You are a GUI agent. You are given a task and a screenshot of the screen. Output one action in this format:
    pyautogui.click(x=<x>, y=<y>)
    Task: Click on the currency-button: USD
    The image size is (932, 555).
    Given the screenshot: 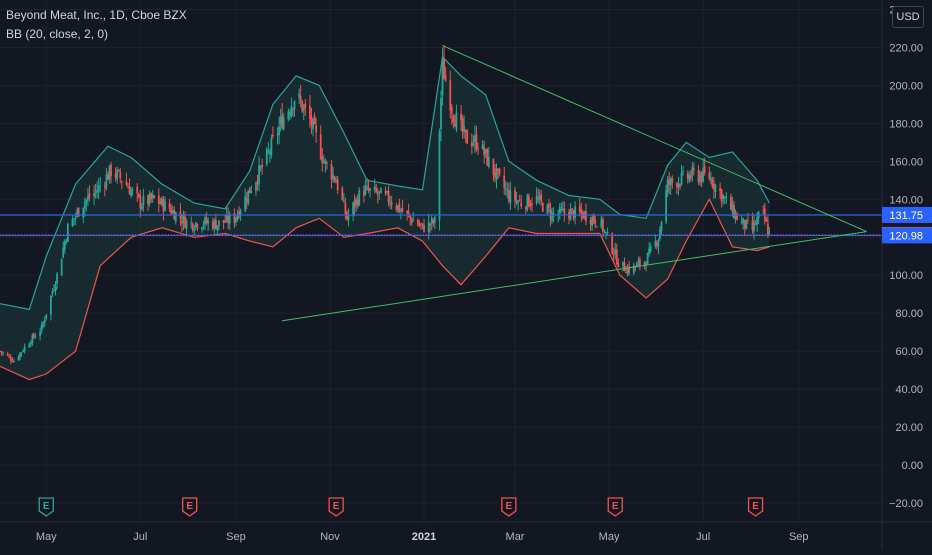 What is the action you would take?
    pyautogui.click(x=908, y=17)
    